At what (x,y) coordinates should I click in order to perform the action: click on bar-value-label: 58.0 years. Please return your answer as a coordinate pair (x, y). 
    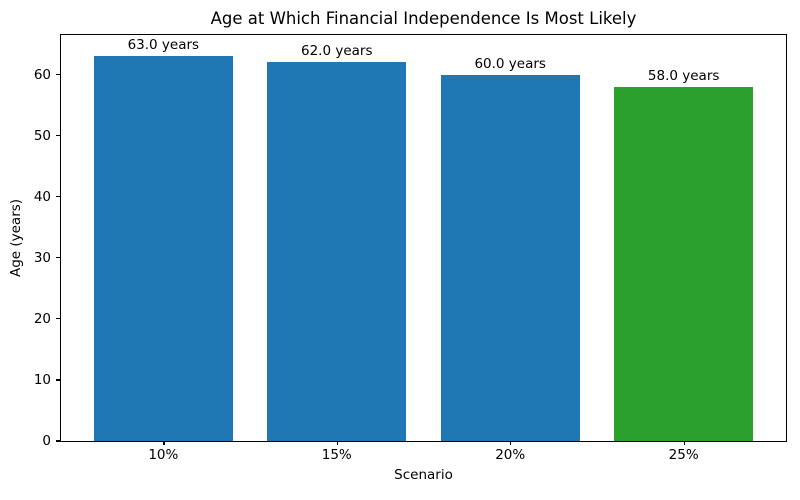
    Looking at the image, I should click on (683, 75).